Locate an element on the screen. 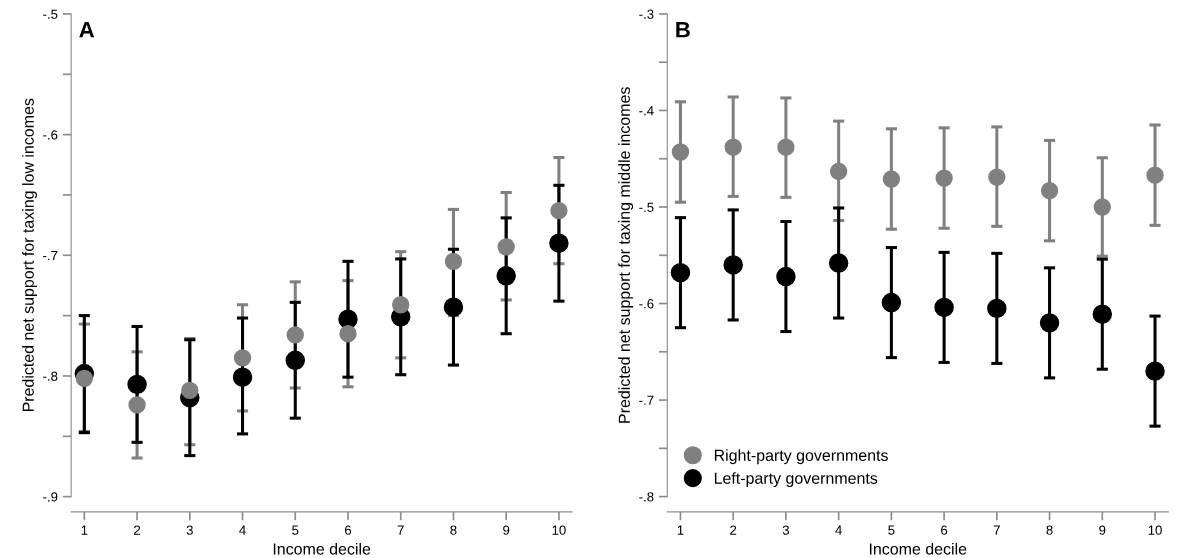  y-axis-title: Predicted net support for taxing middle incomes is located at coordinates (626, 255).